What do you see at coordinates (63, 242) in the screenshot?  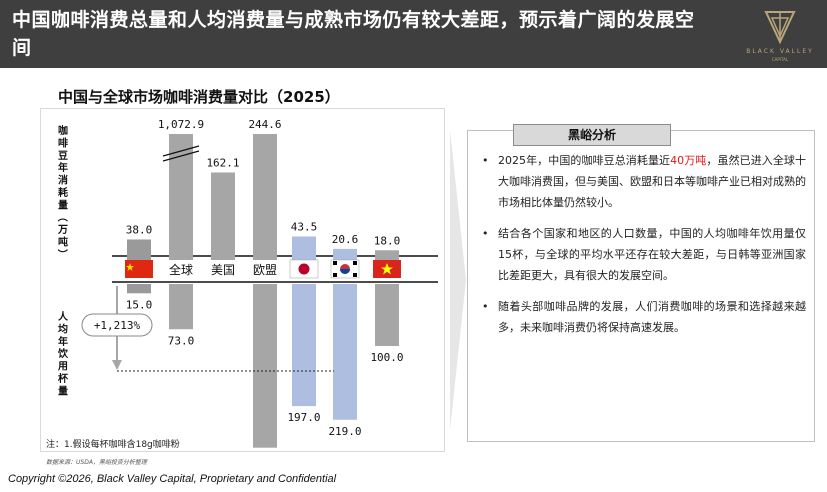 I see `y-axis-label-top: 吨` at bounding box center [63, 242].